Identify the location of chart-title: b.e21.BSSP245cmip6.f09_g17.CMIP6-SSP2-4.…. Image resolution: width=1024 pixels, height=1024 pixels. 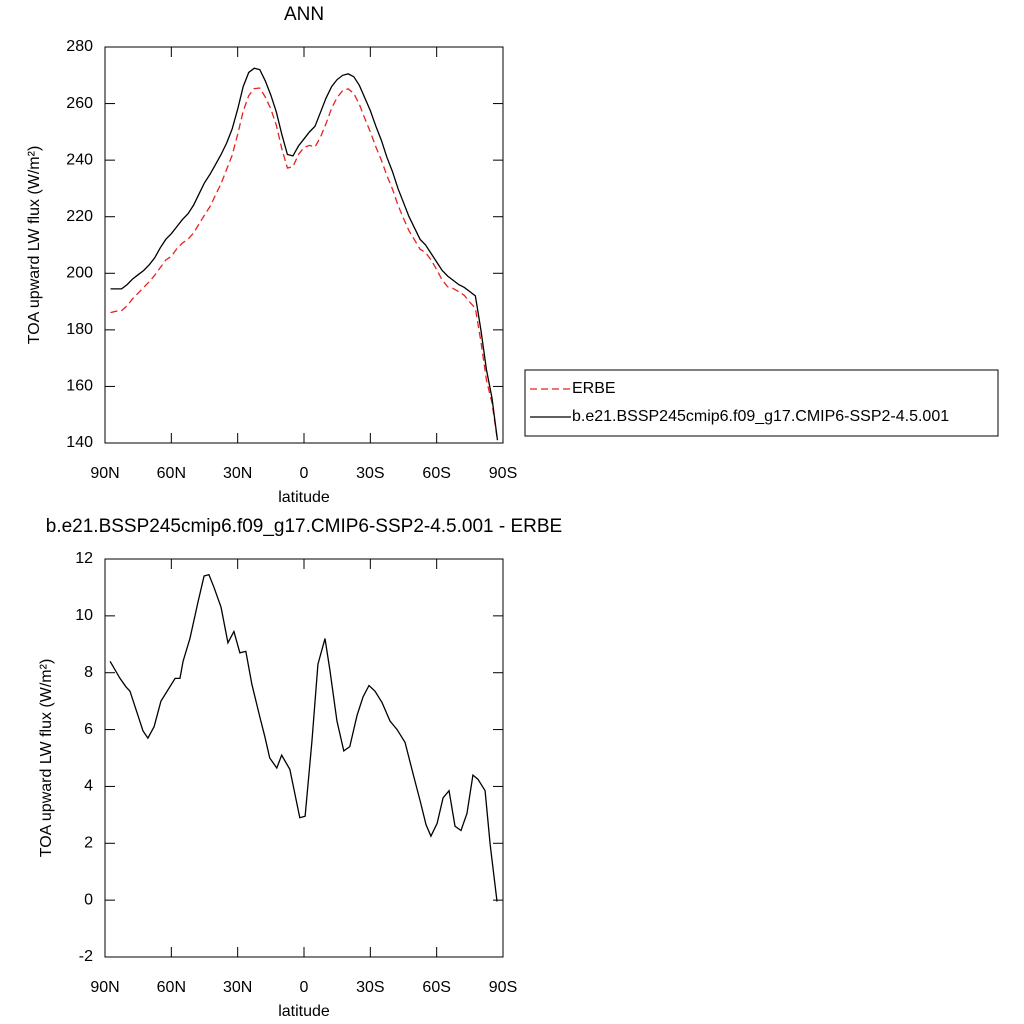
(304, 526).